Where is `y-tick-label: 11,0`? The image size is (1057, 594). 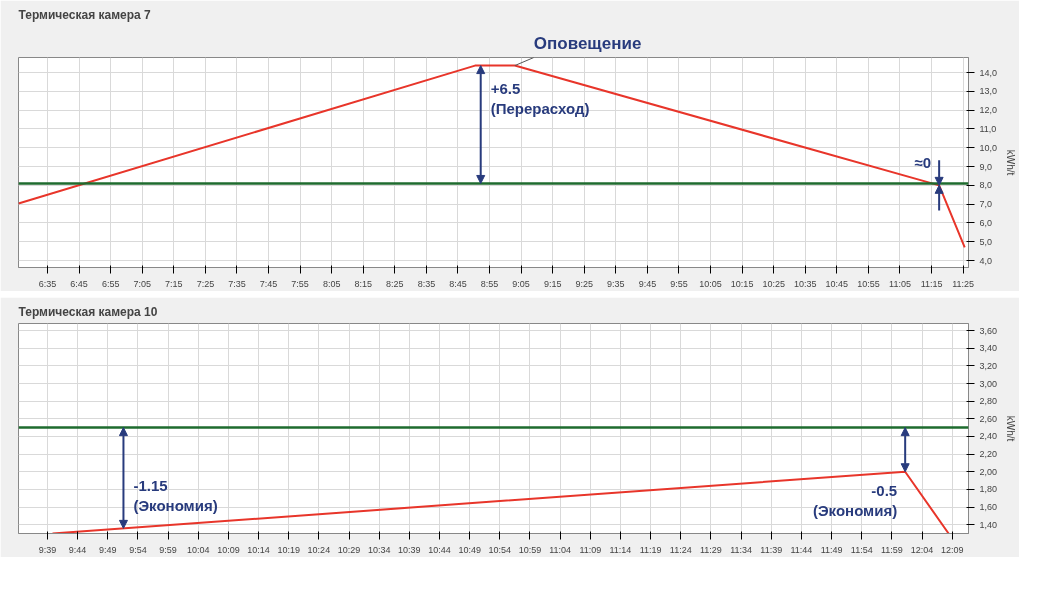 y-tick-label: 11,0 is located at coordinates (988, 128).